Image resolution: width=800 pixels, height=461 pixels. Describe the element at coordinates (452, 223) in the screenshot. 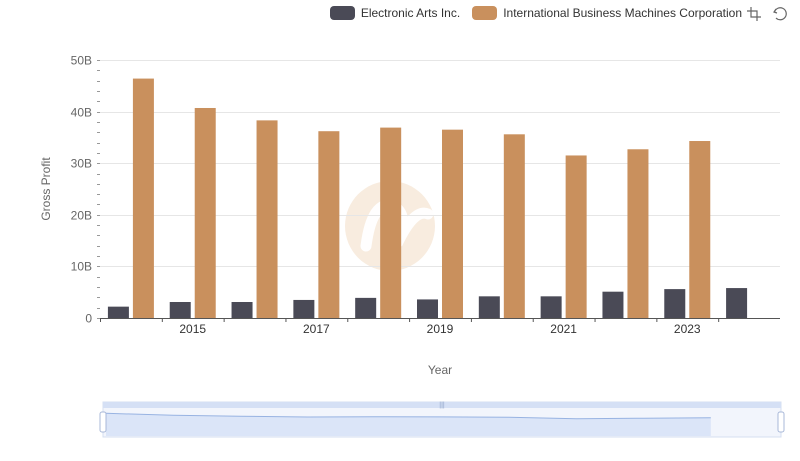

I see `bar-ibm-2019` at that location.